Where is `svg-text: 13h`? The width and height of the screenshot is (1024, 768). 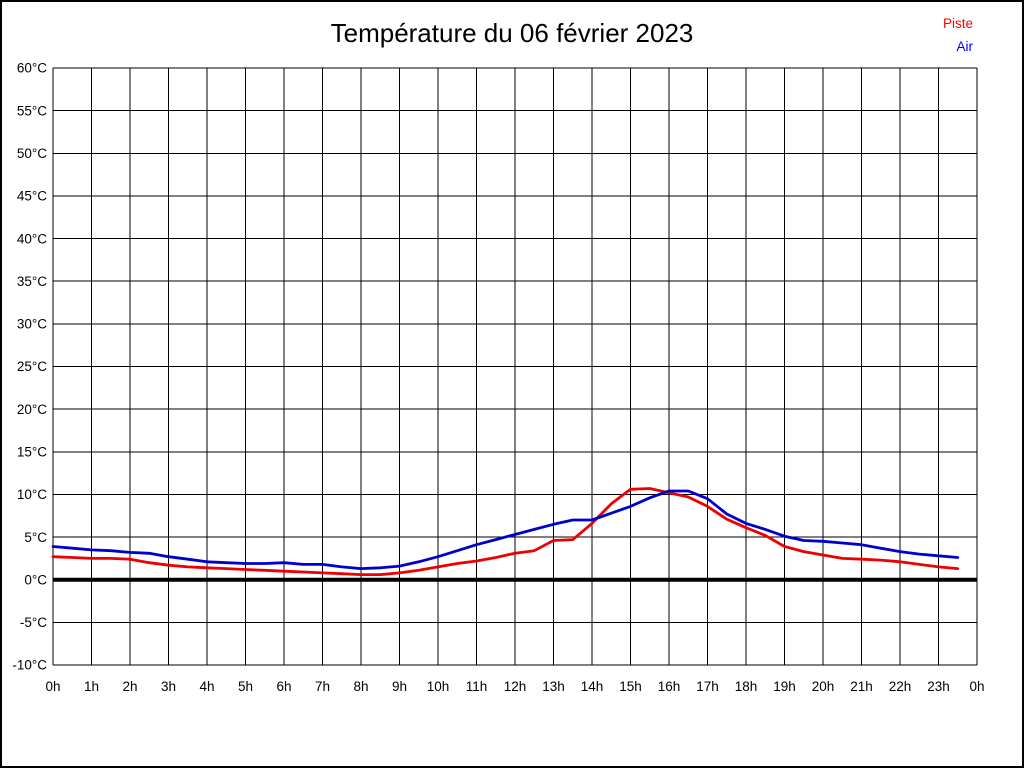 svg-text: 13h is located at coordinates (553, 686).